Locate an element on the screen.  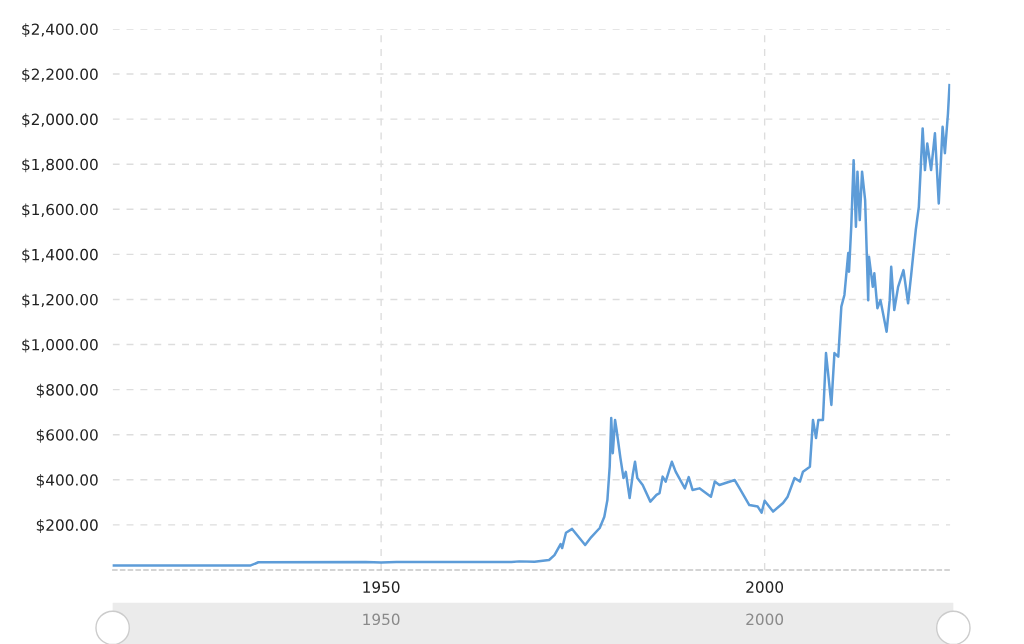
y-tick-label: $800.00 is located at coordinates (67, 390).